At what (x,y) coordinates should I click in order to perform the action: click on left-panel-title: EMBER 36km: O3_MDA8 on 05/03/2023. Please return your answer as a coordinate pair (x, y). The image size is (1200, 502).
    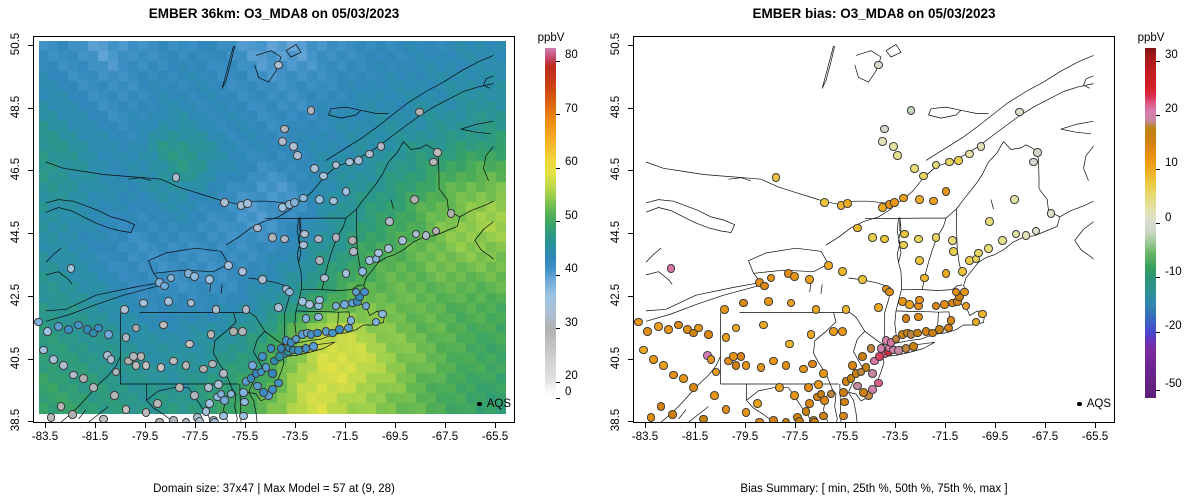
    Looking at the image, I should click on (274, 13).